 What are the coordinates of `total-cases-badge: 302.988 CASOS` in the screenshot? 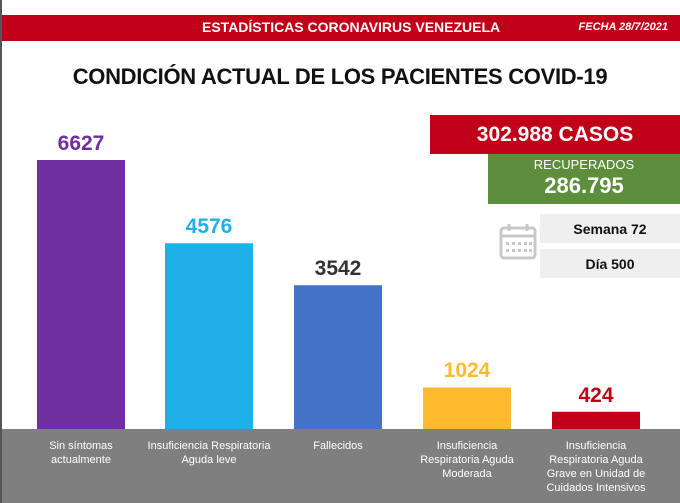 It's located at (555, 134).